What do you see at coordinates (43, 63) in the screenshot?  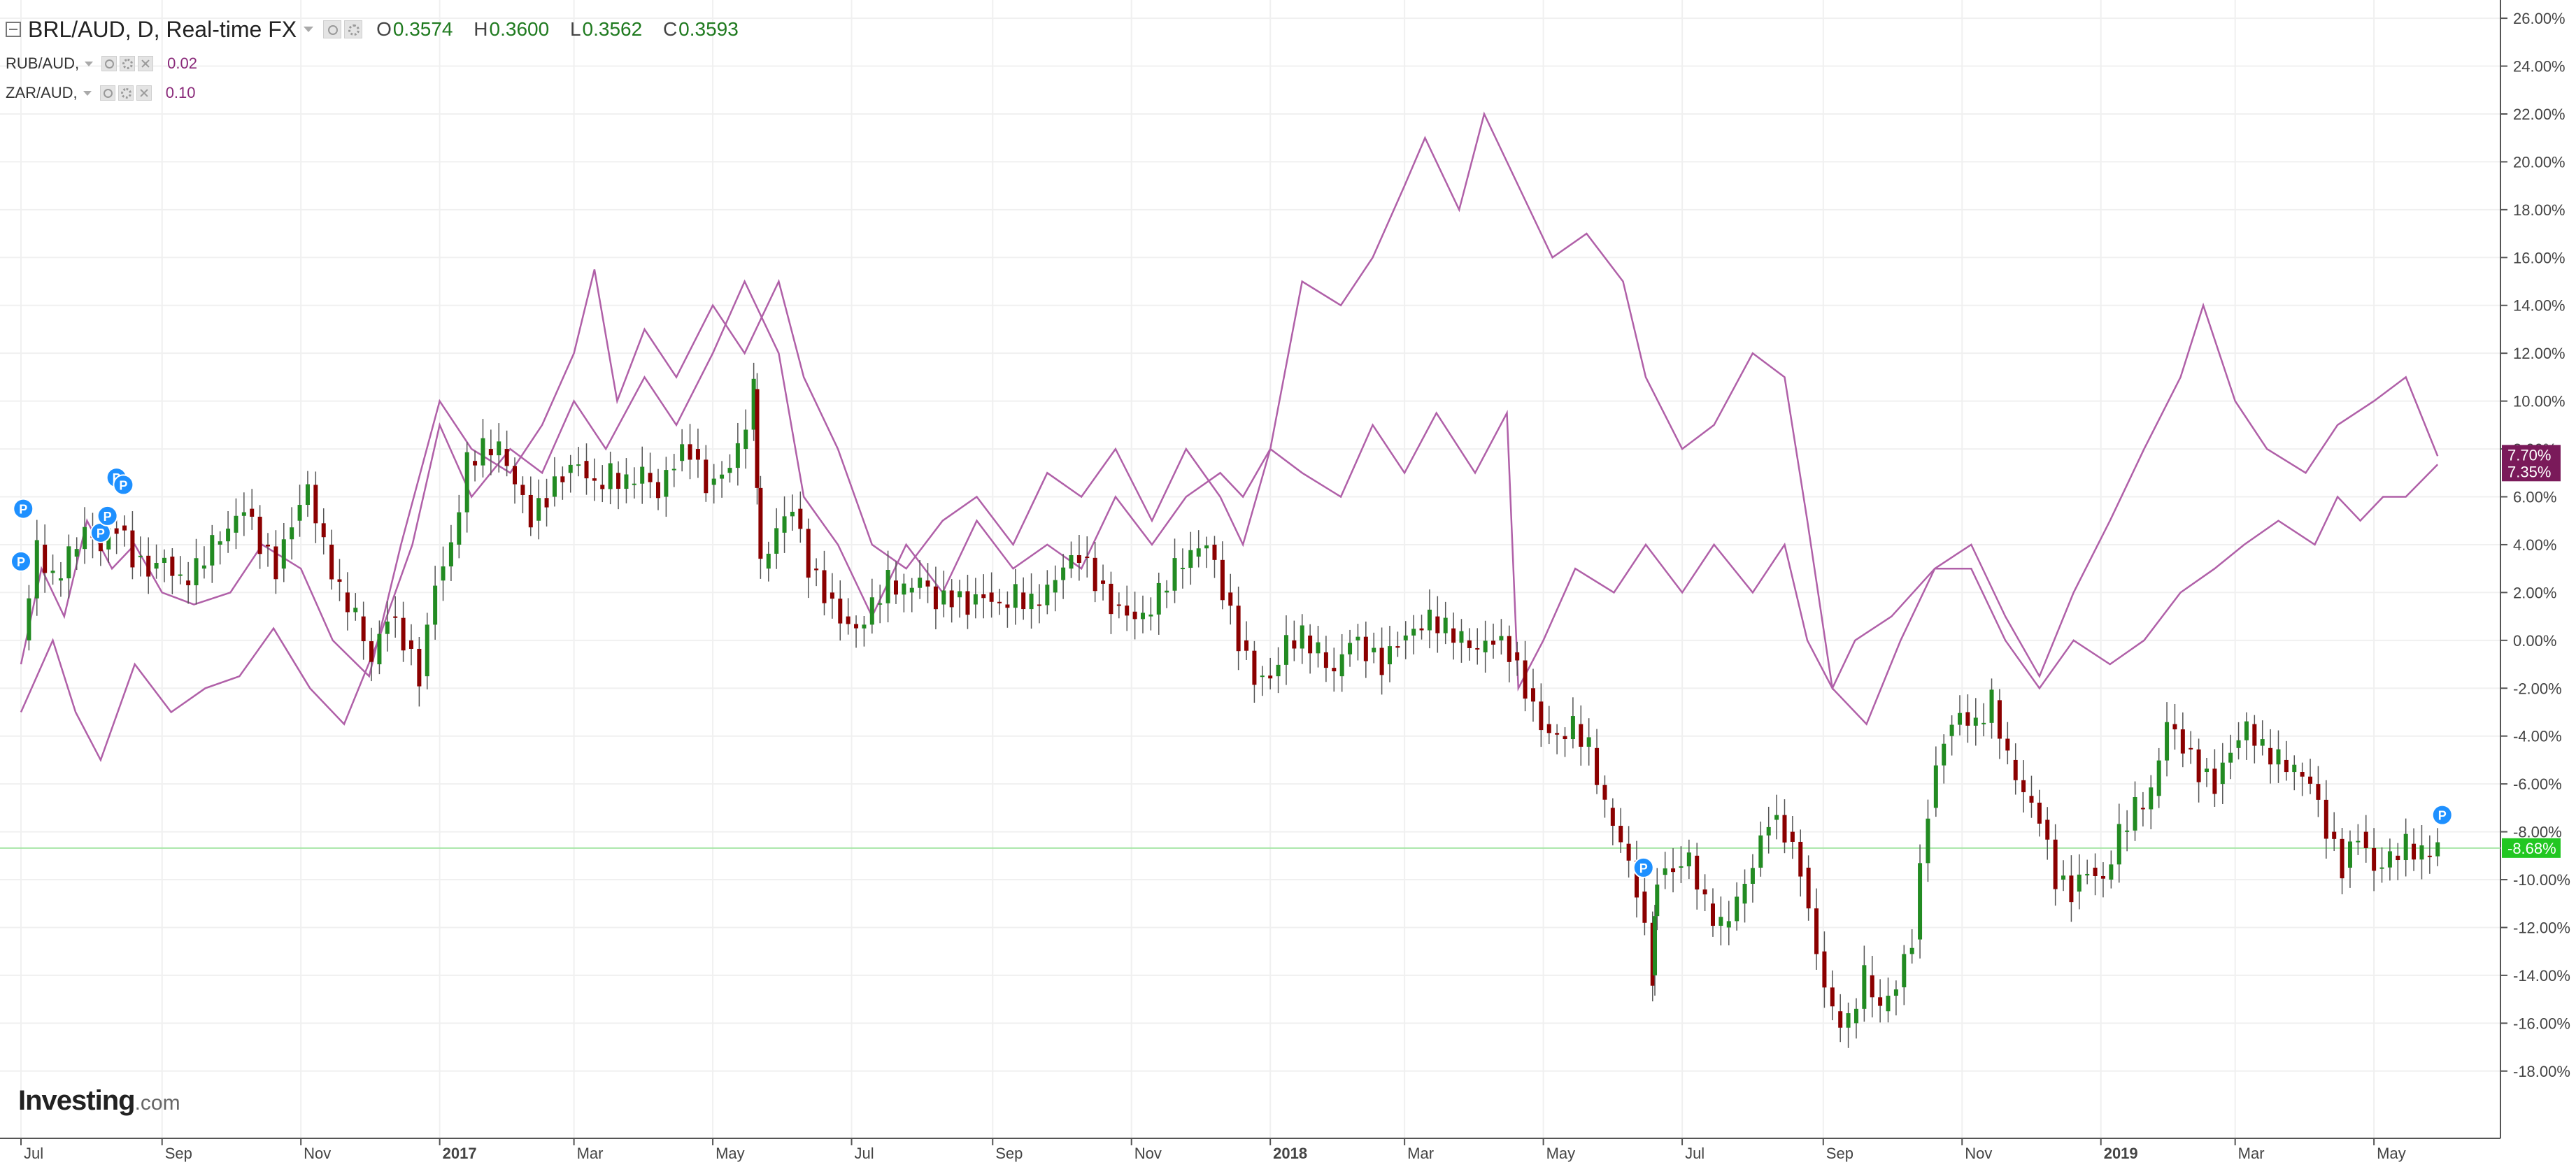 I see `compare-symbol-rub: RUB/AUD,` at bounding box center [43, 63].